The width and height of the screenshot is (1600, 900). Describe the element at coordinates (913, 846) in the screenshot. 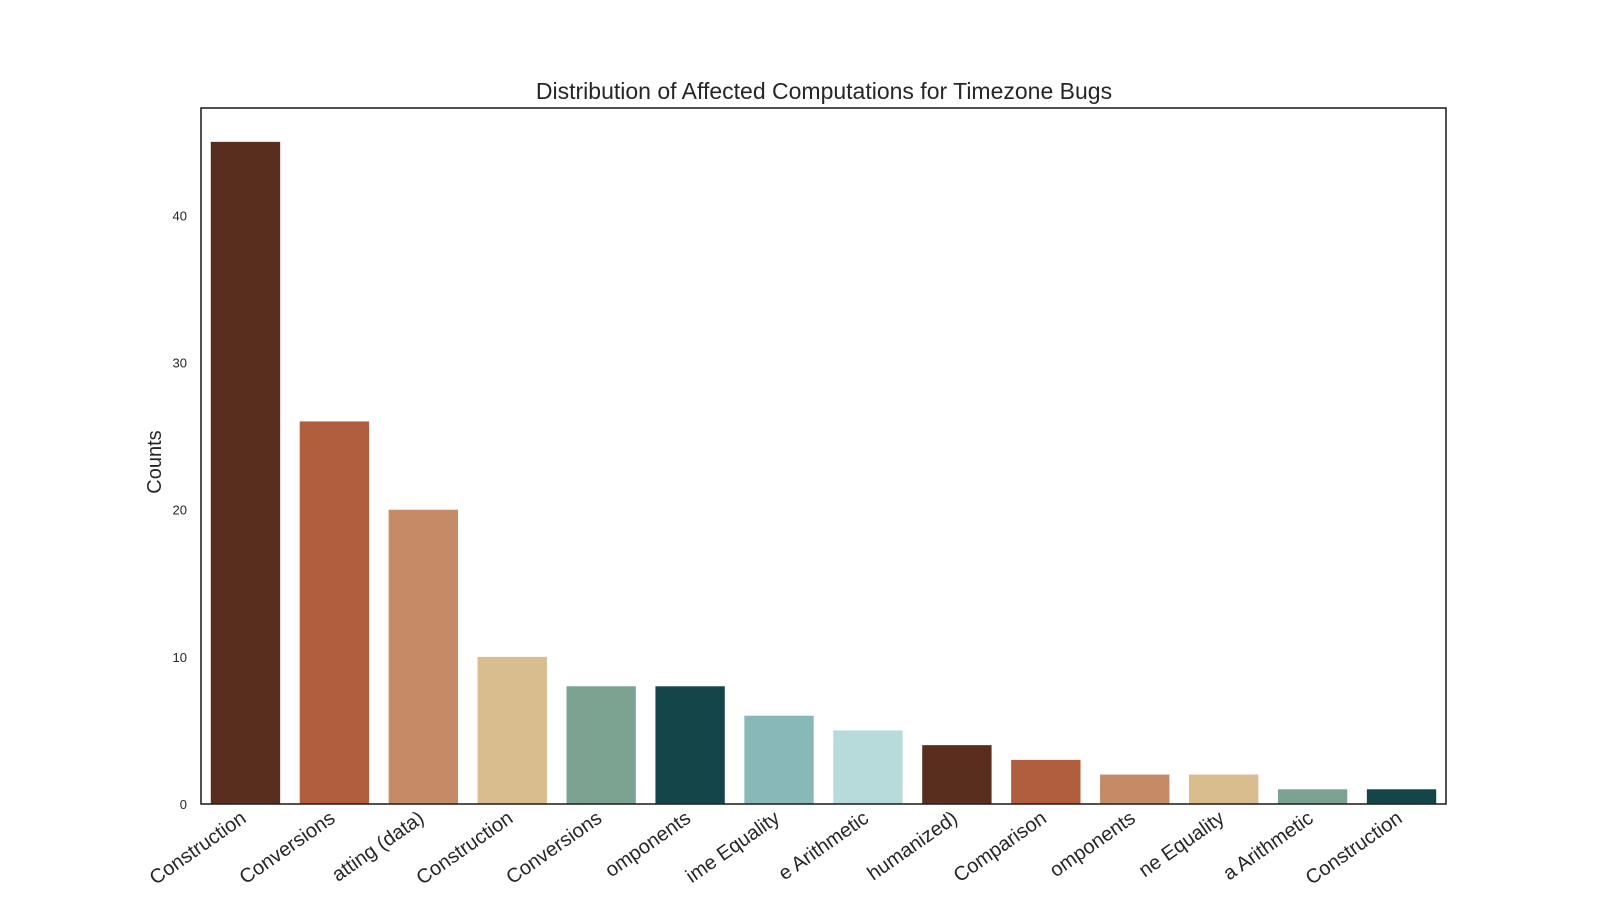

I see `x-tick-label-9: humanized)` at that location.